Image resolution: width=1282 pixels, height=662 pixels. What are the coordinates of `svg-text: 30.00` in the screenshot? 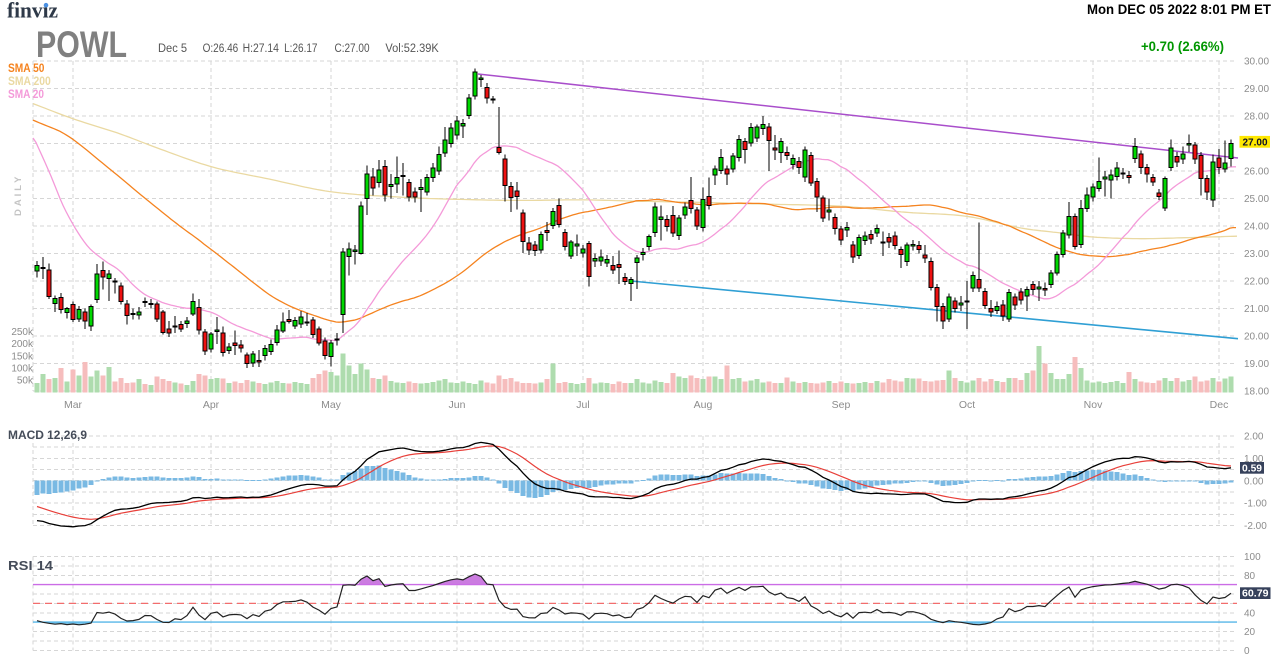 It's located at (1256, 62).